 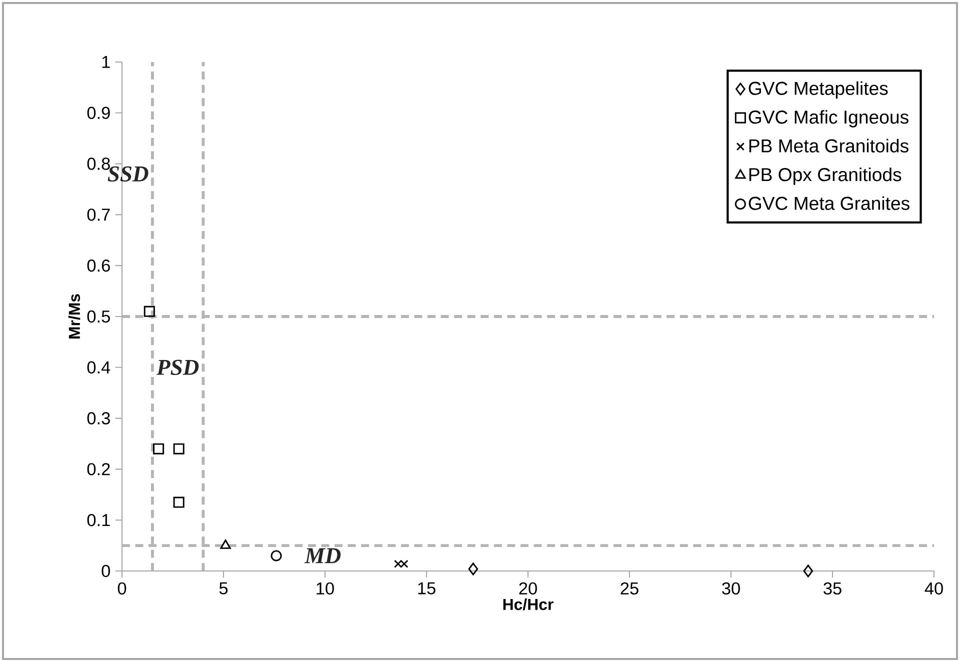 What do you see at coordinates (98, 164) in the screenshot?
I see `y-tick-label: 0.8` at bounding box center [98, 164].